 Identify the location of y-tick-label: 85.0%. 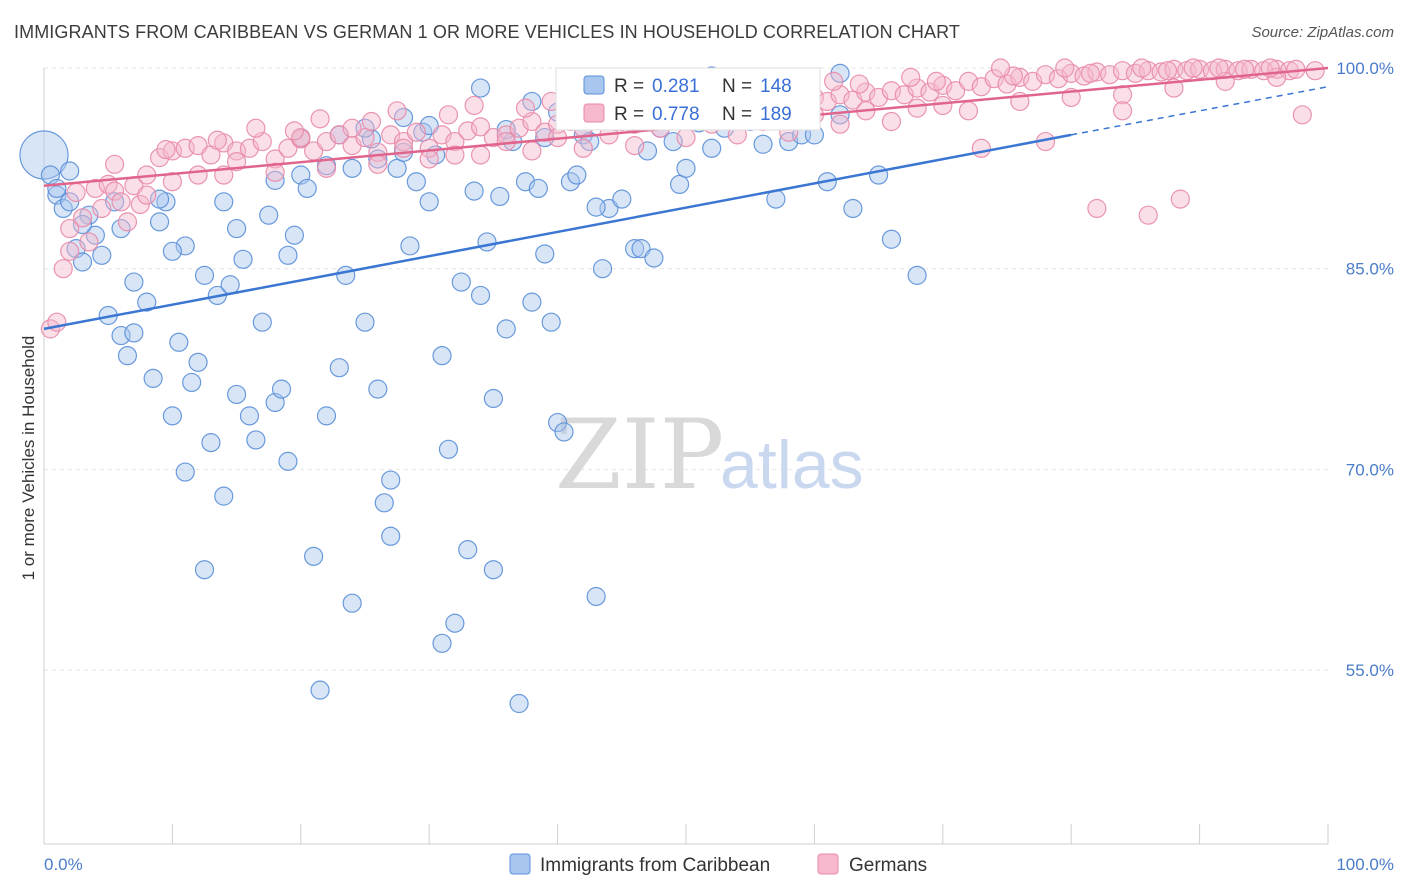
(1370, 269).